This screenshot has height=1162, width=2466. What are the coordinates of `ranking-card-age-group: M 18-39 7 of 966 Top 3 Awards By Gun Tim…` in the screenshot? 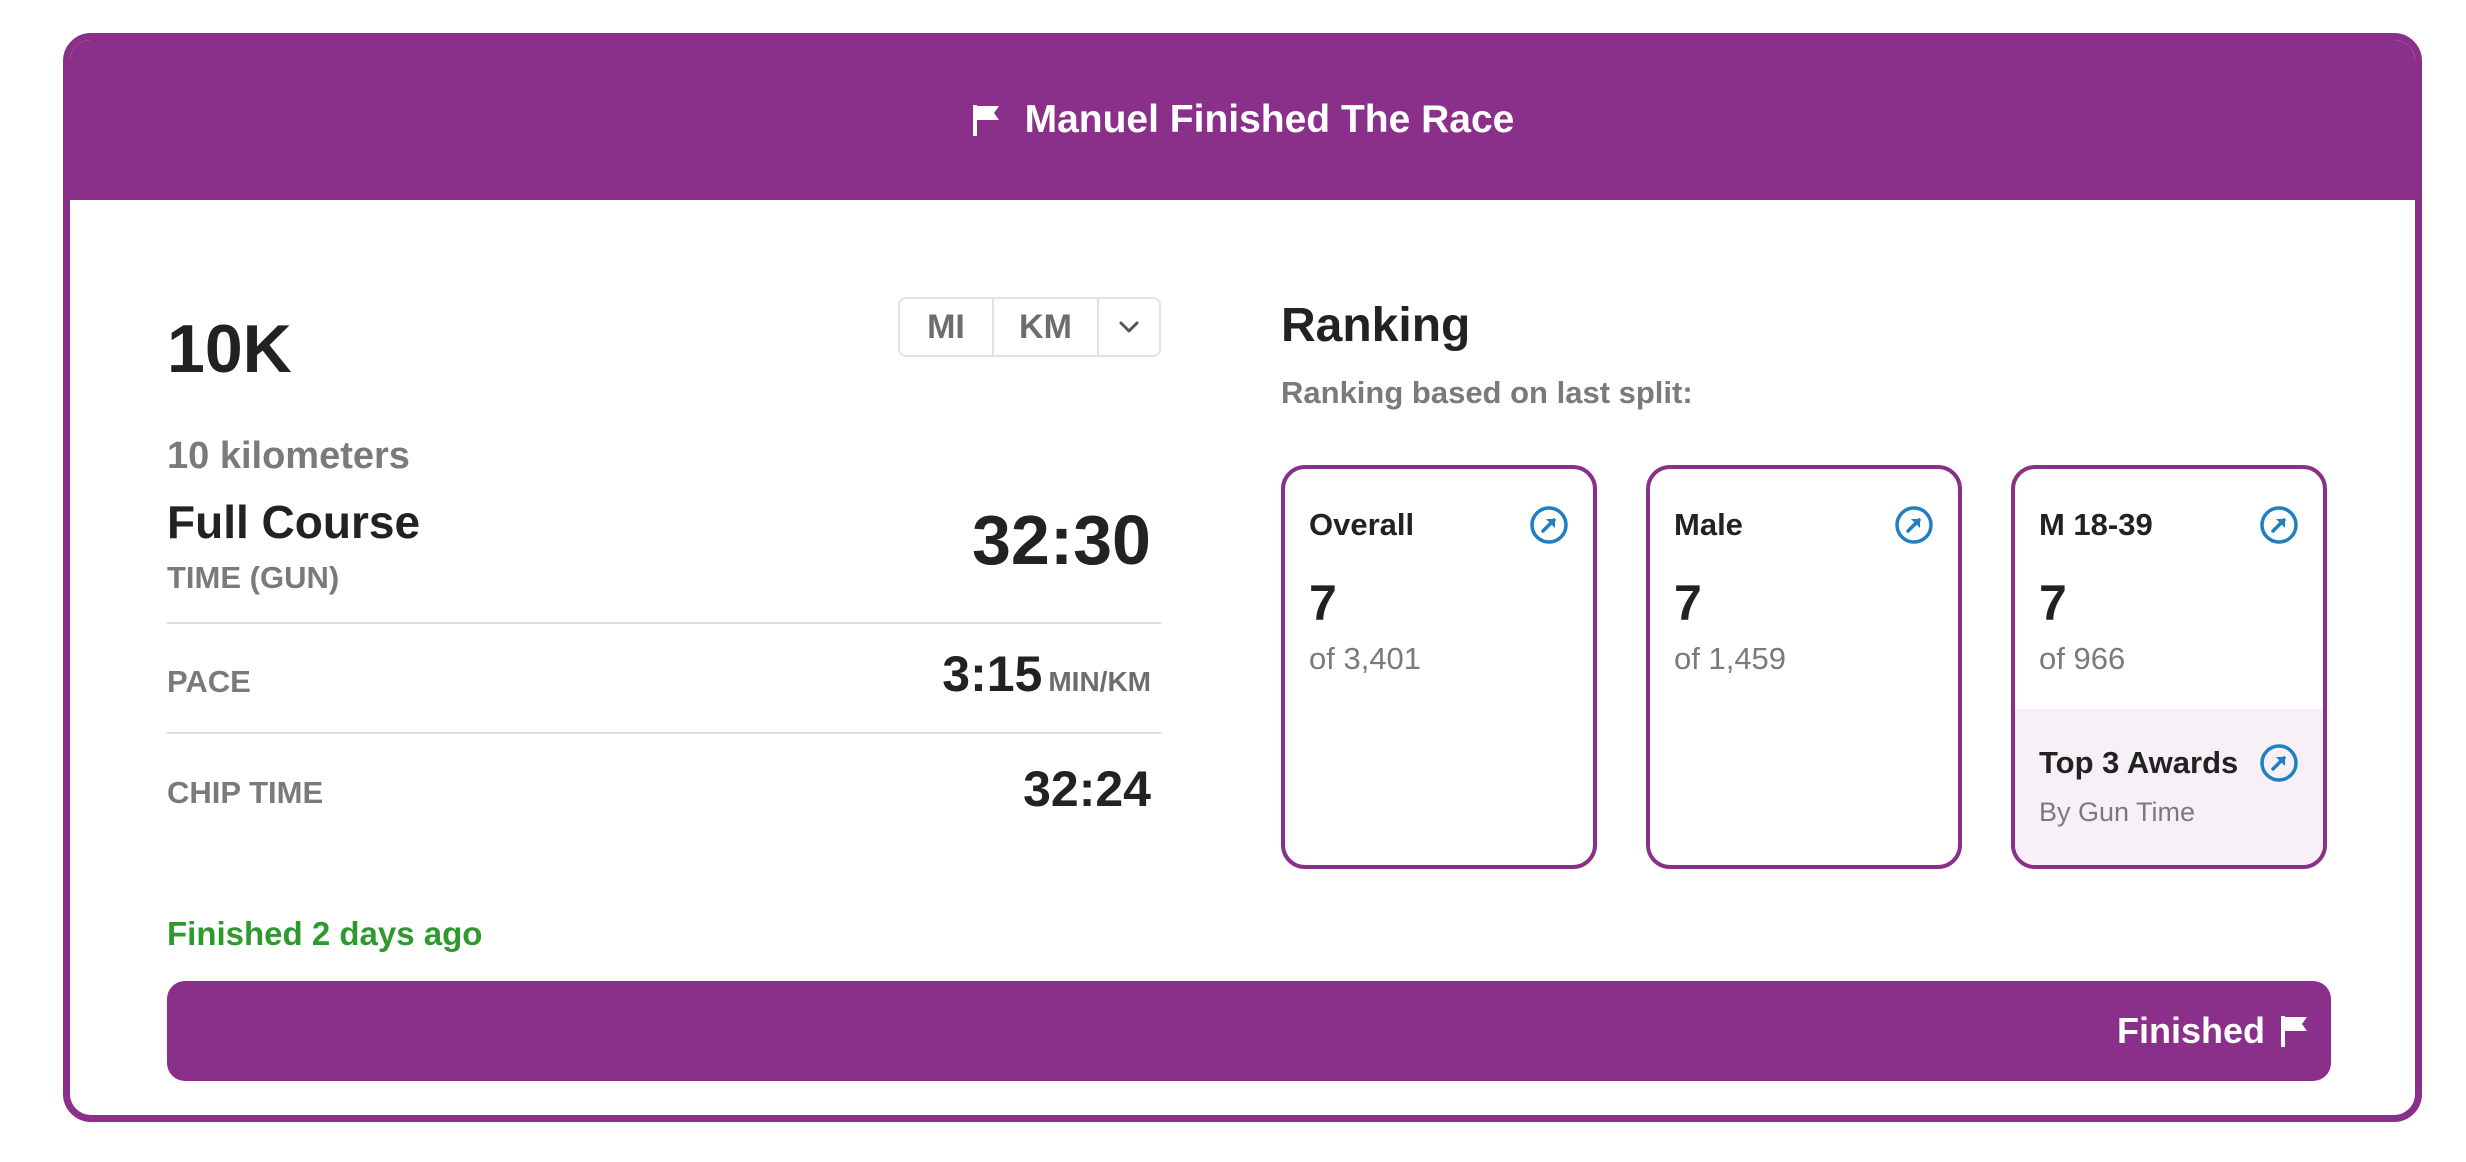 It's located at (2169, 667).